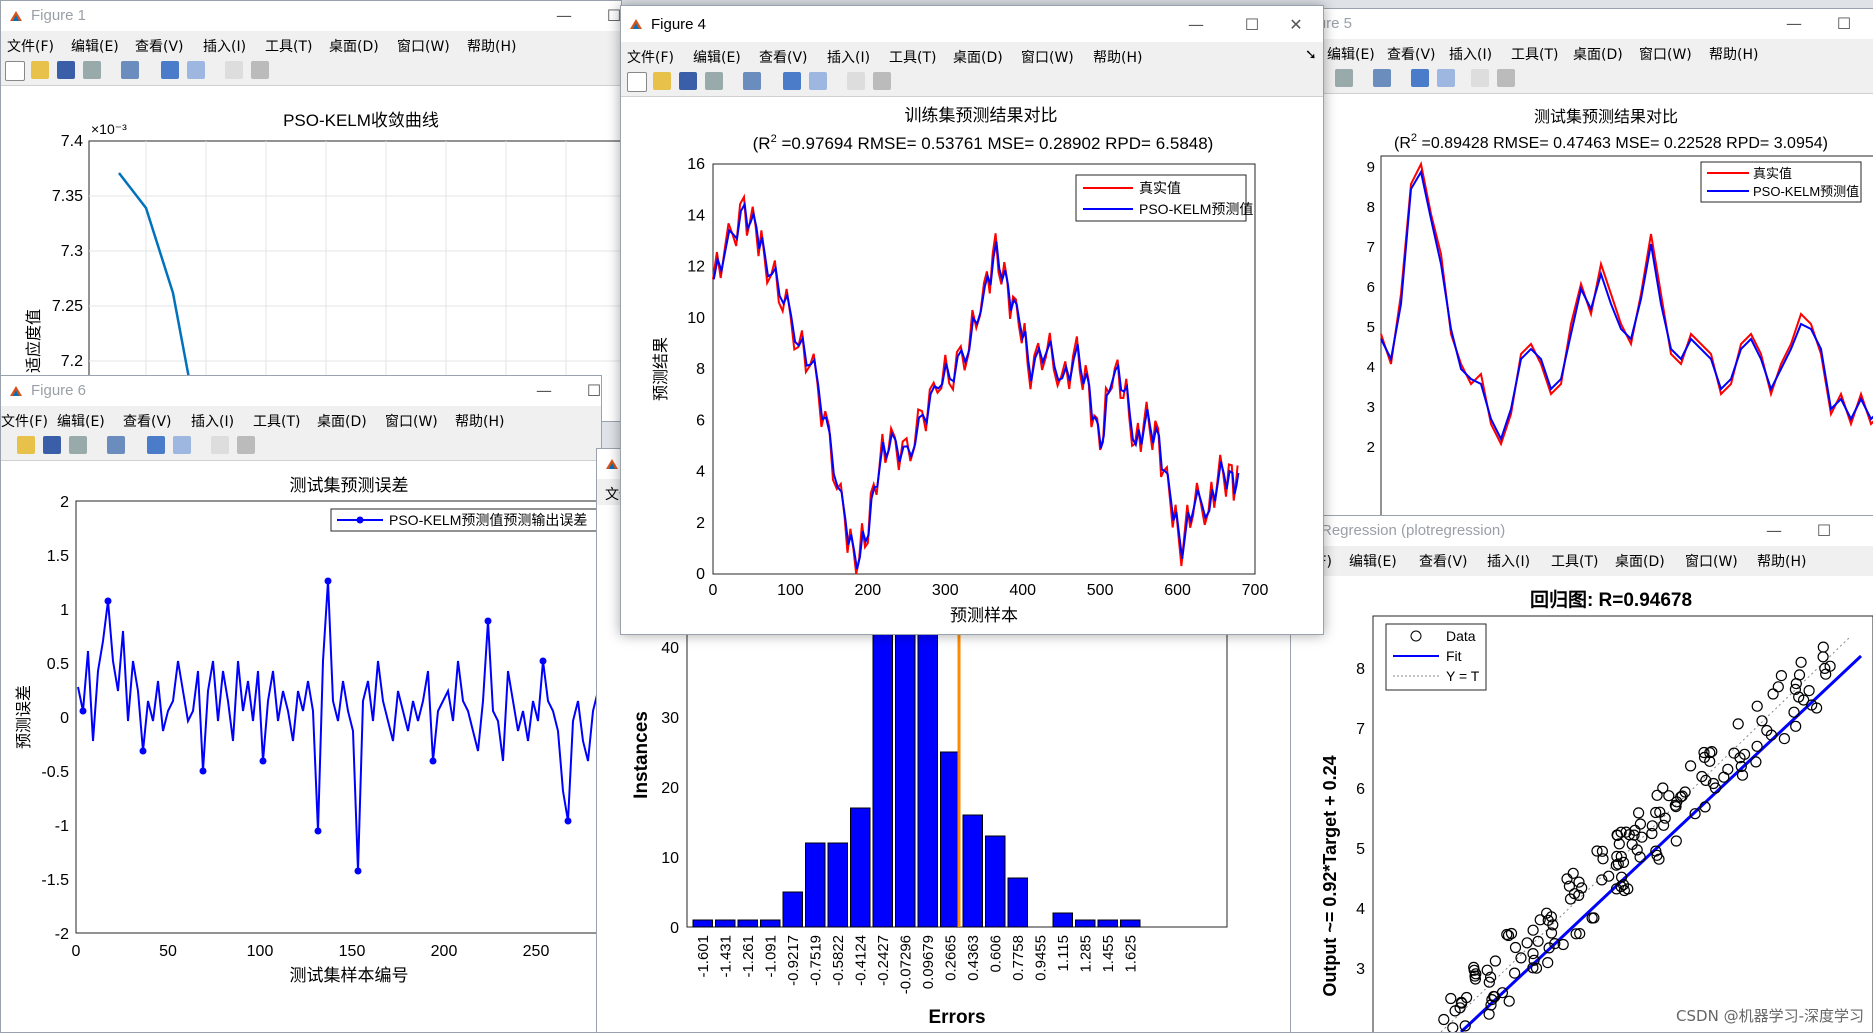 This screenshot has width=1873, height=1033. I want to click on histogram-bar, so click(860, 867).